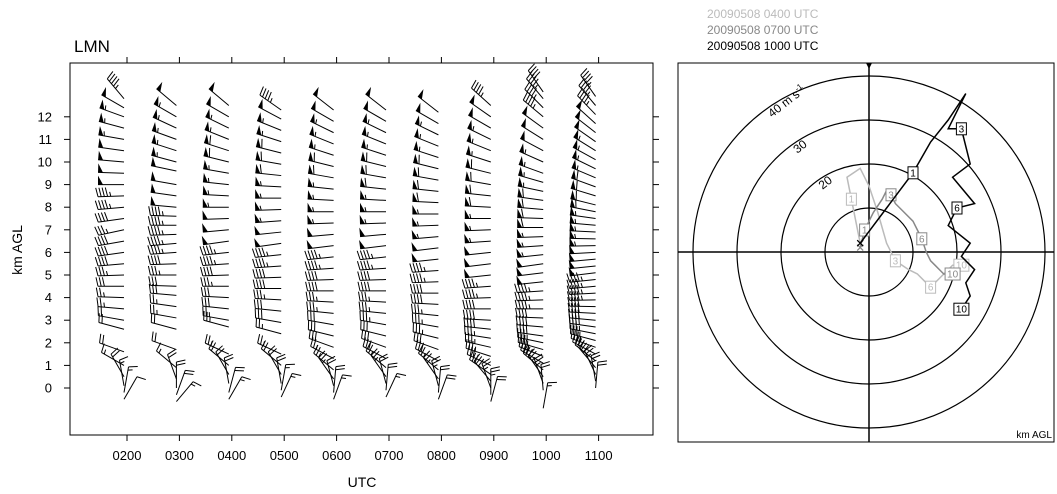 This screenshot has height=494, width=1057. Describe the element at coordinates (931, 287) in the screenshot. I see `height-marker: 6` at that location.